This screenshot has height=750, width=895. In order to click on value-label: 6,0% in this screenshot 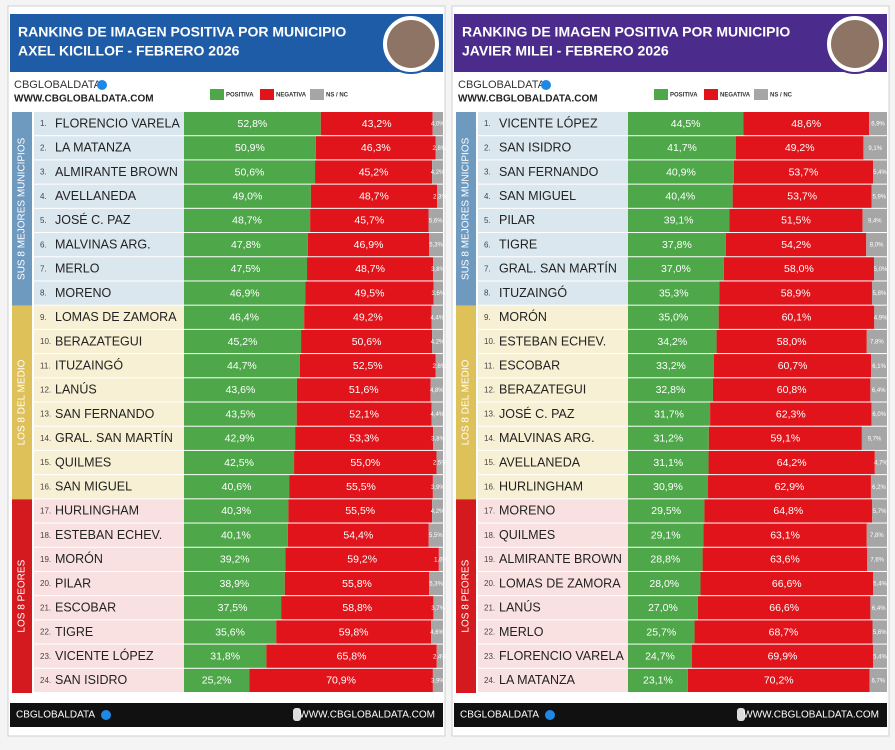, I will do `click(879, 415)`.